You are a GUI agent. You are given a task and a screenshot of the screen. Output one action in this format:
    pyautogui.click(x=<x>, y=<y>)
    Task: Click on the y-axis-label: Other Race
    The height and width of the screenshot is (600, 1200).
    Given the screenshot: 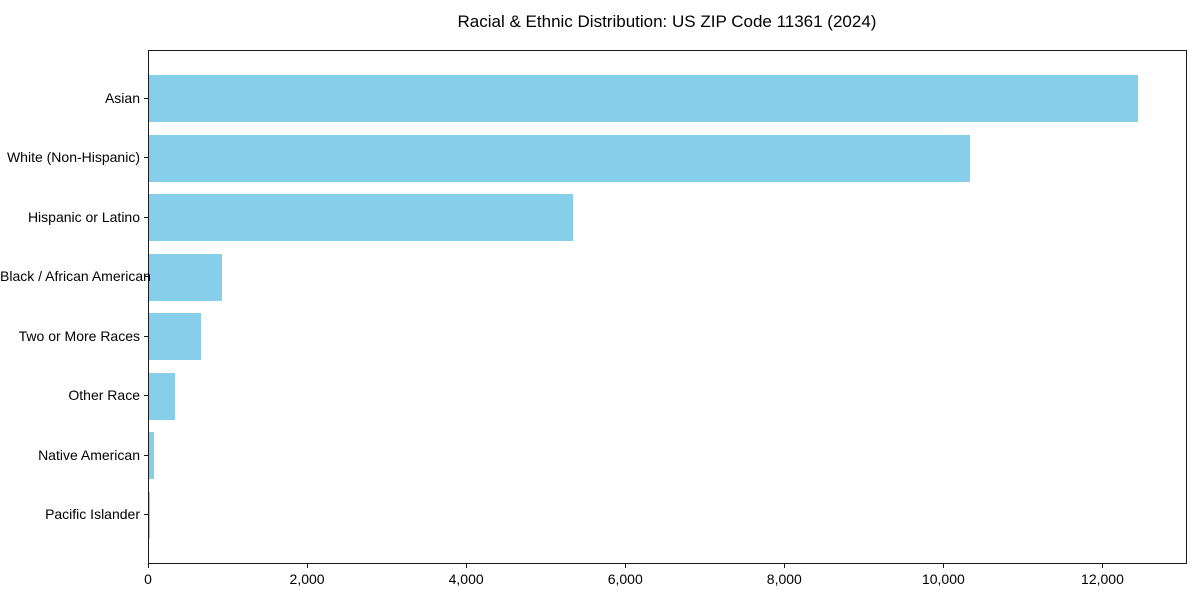 What is the action you would take?
    pyautogui.click(x=104, y=395)
    